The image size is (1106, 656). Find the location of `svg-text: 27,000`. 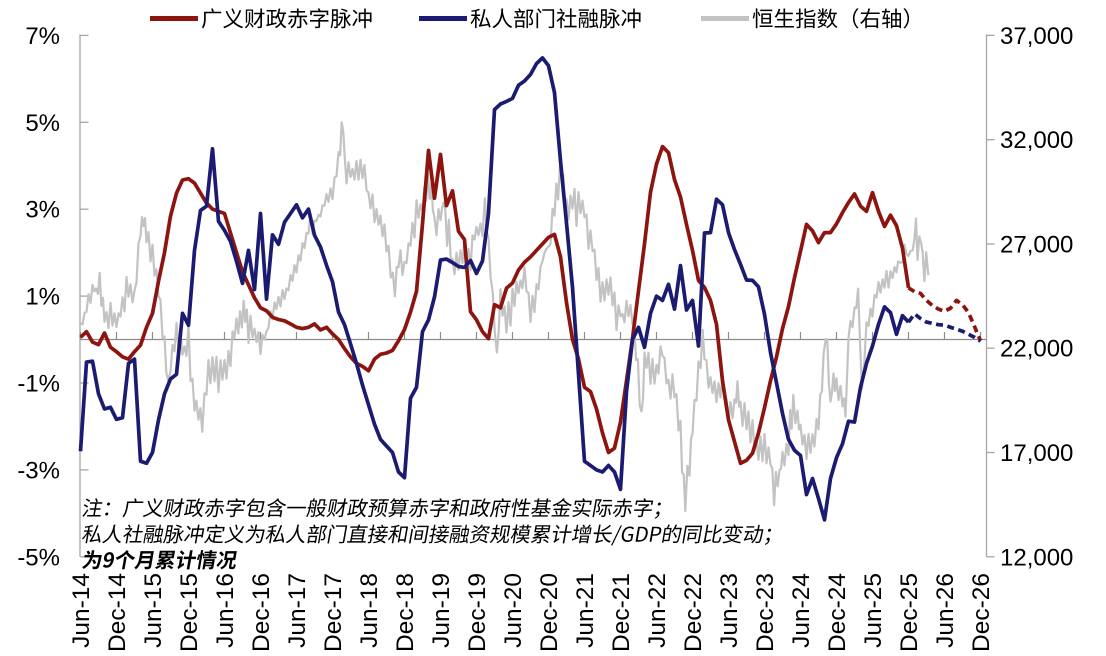

svg-text: 27,000 is located at coordinates (1036, 245).